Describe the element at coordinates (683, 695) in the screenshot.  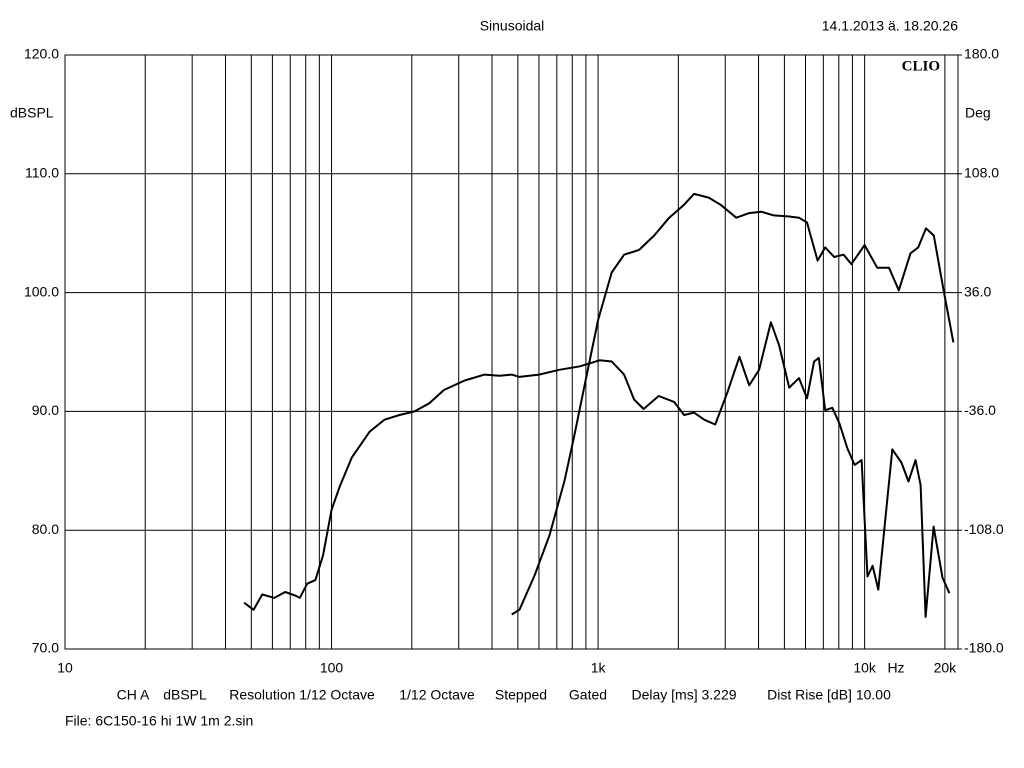
I see `footer-item: Delay [ms] 3.229` at that location.